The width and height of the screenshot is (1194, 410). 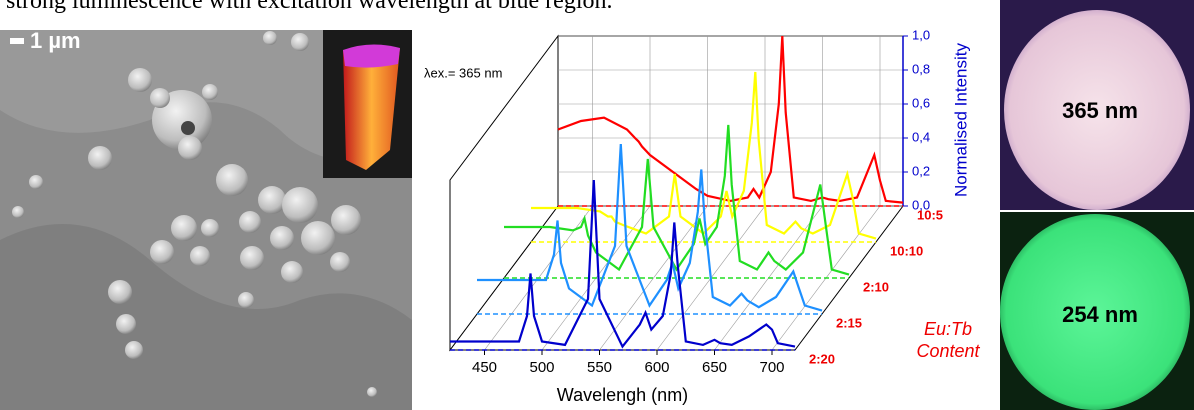 I want to click on y-tick-label: 0,0, so click(x=921, y=204).